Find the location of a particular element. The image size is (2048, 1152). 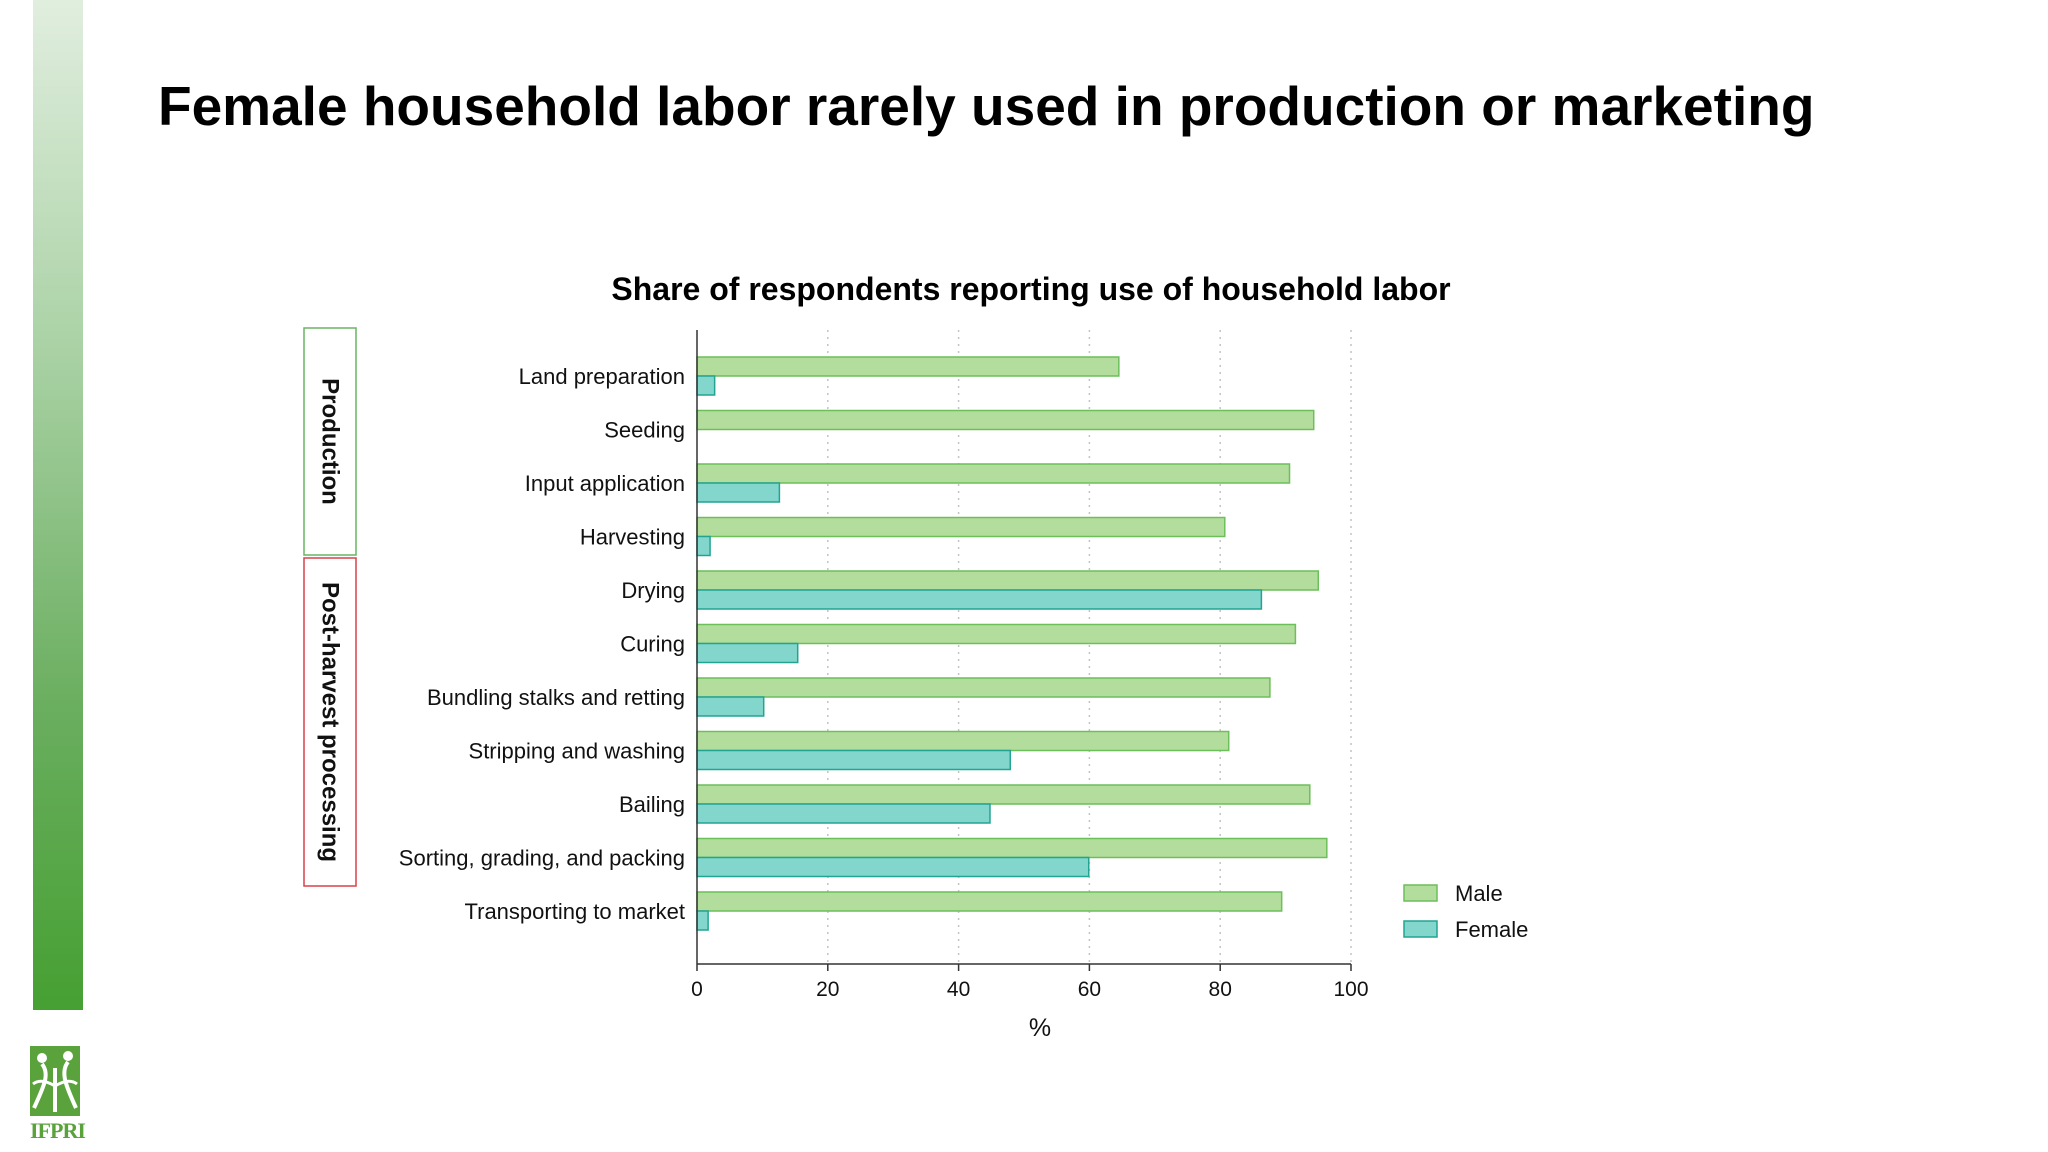

x-tick-label-5: 100 is located at coordinates (1350, 989).